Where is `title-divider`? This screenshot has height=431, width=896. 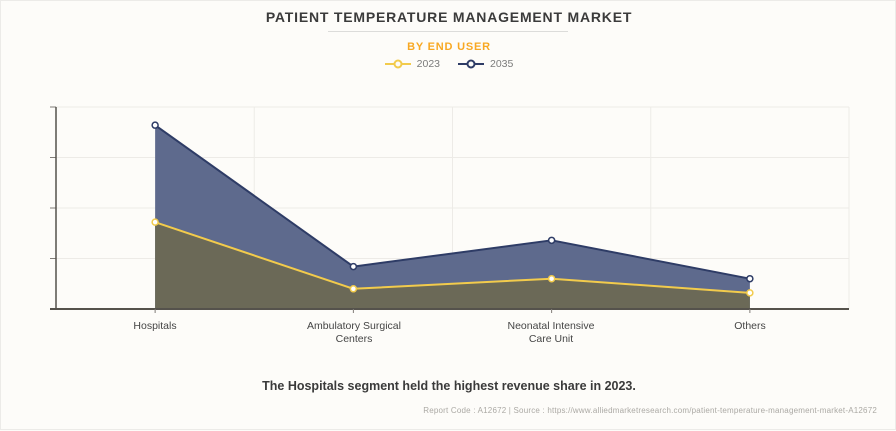
title-divider is located at coordinates (448, 31).